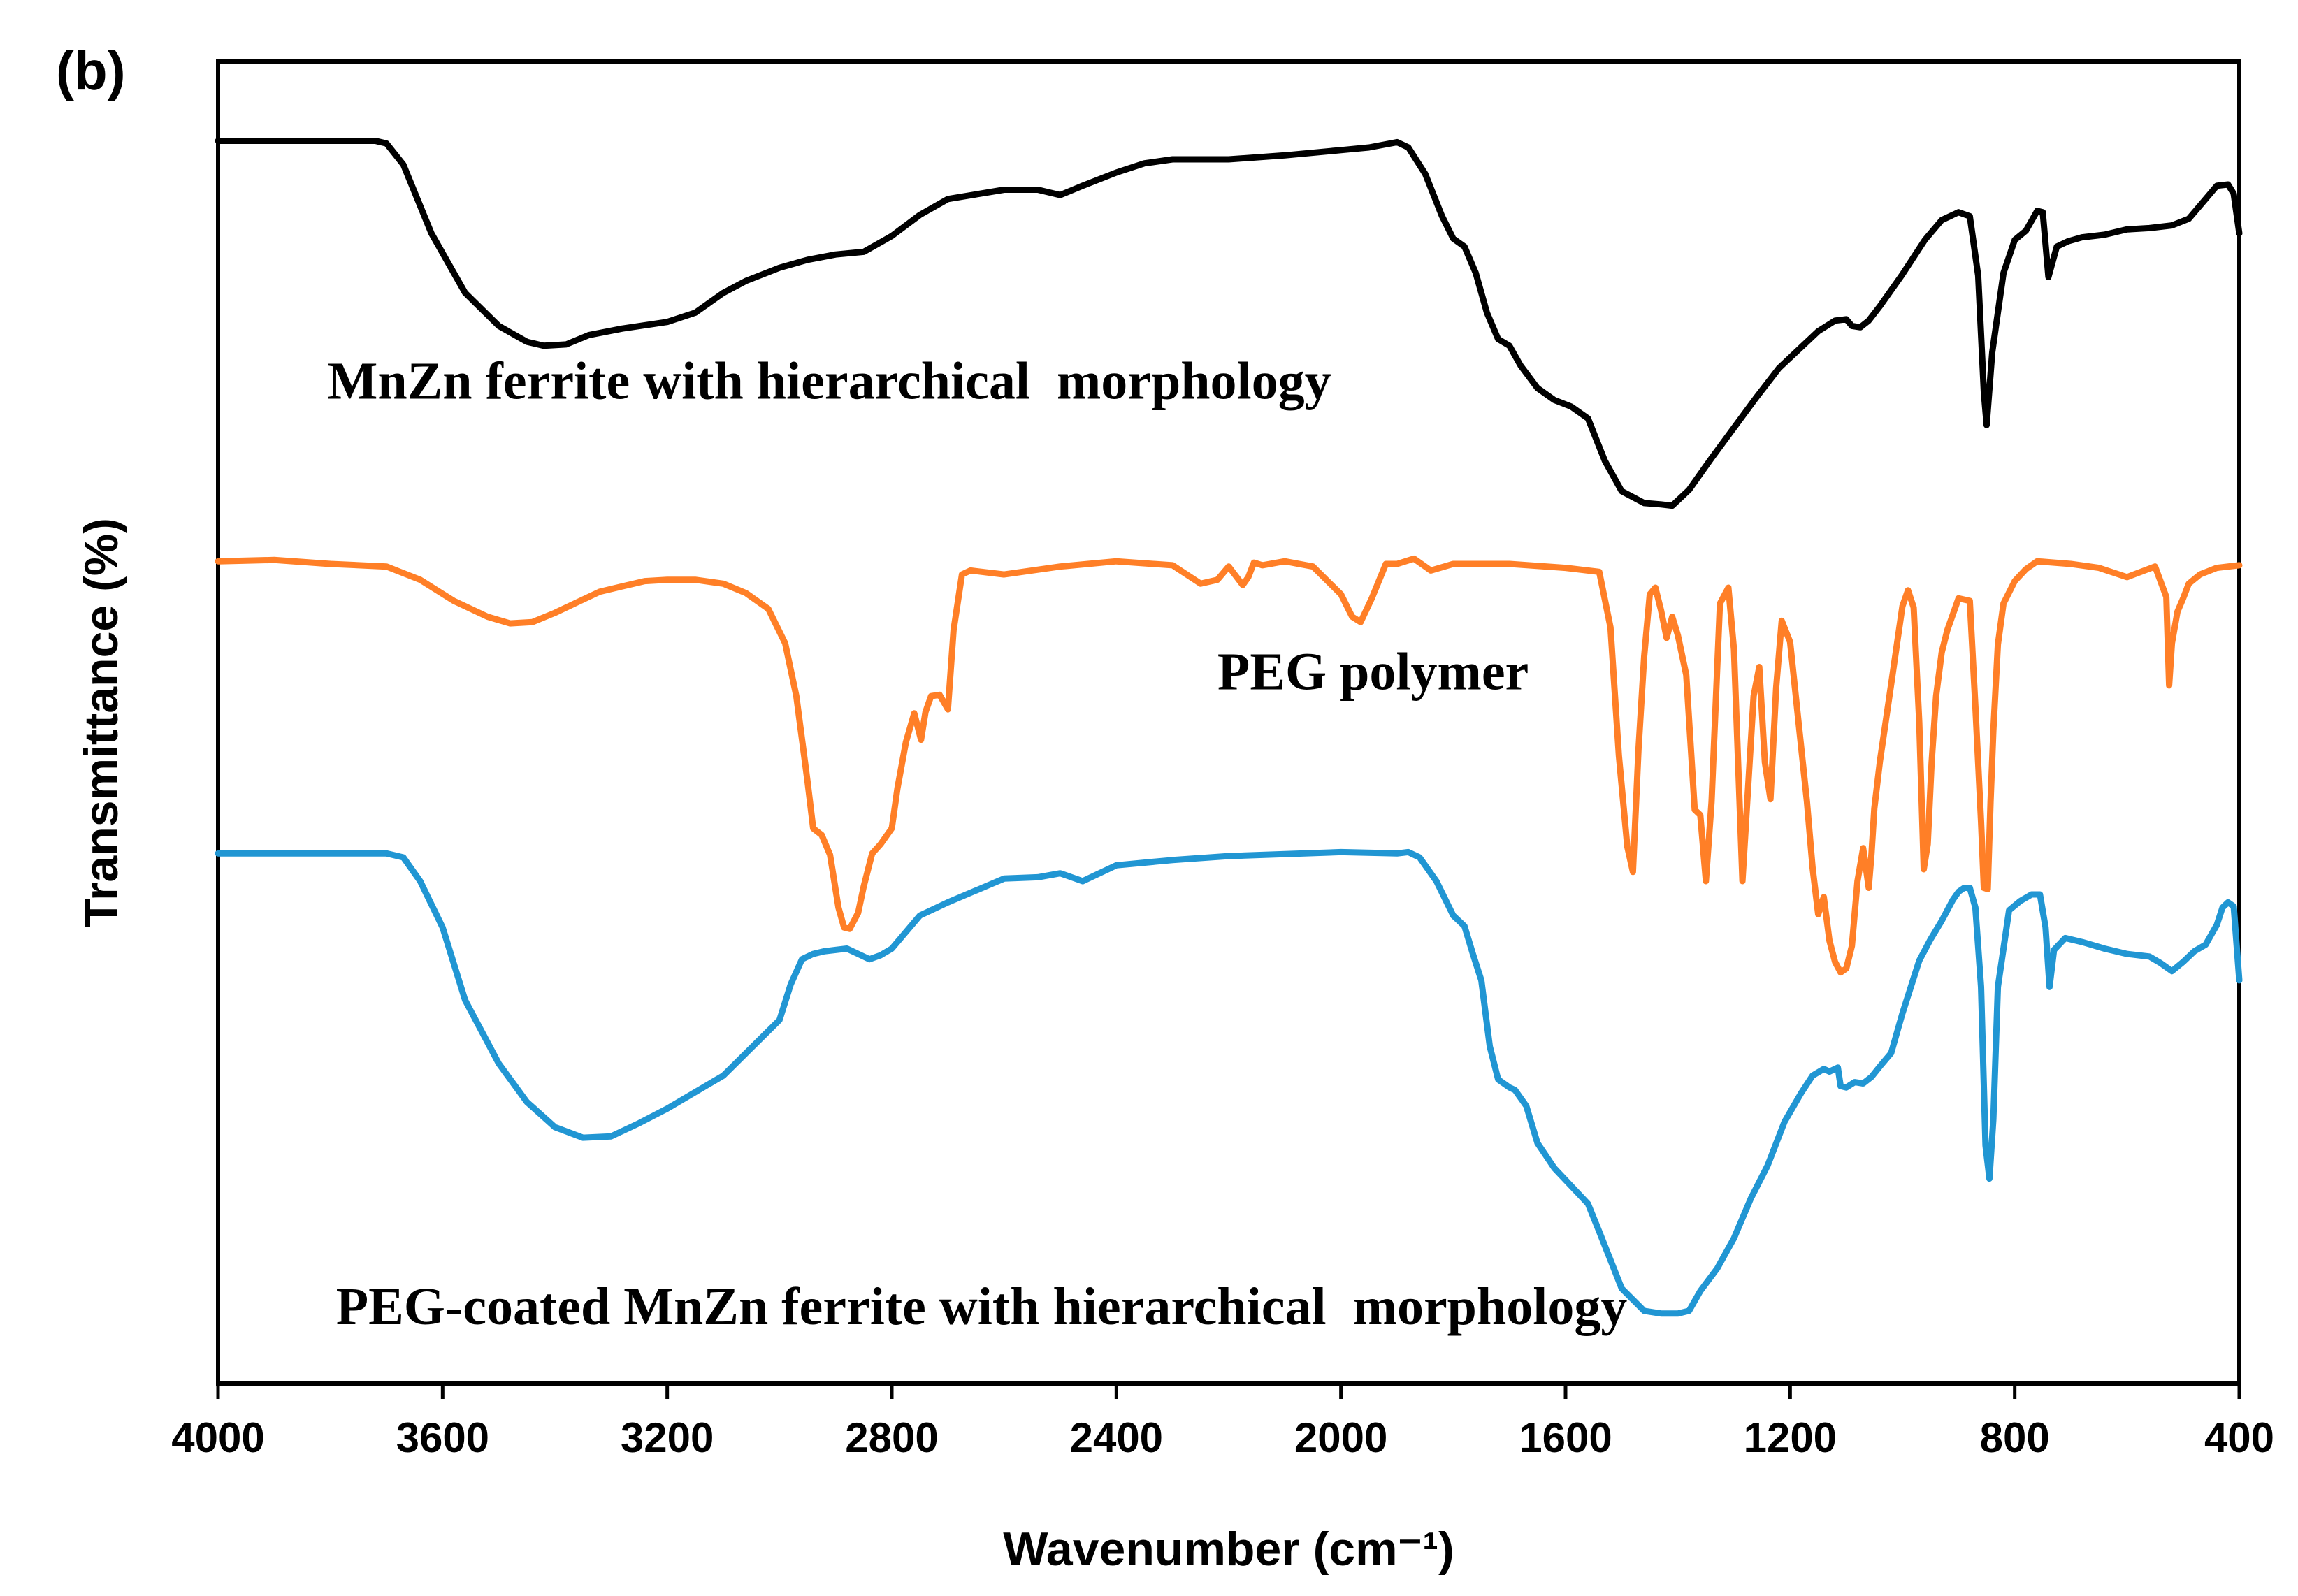 Image resolution: width=2298 pixels, height=1596 pixels. What do you see at coordinates (1565, 1437) in the screenshot?
I see `x-tick-label: 1600` at bounding box center [1565, 1437].